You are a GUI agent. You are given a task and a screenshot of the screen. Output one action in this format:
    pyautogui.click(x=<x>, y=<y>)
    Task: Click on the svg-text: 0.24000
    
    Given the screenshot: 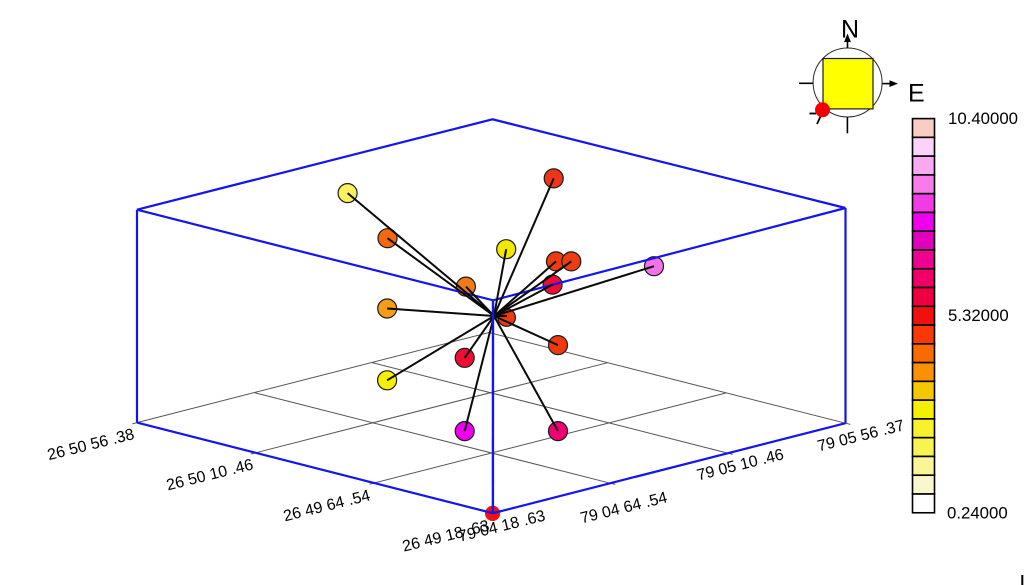 What is the action you would take?
    pyautogui.click(x=977, y=513)
    